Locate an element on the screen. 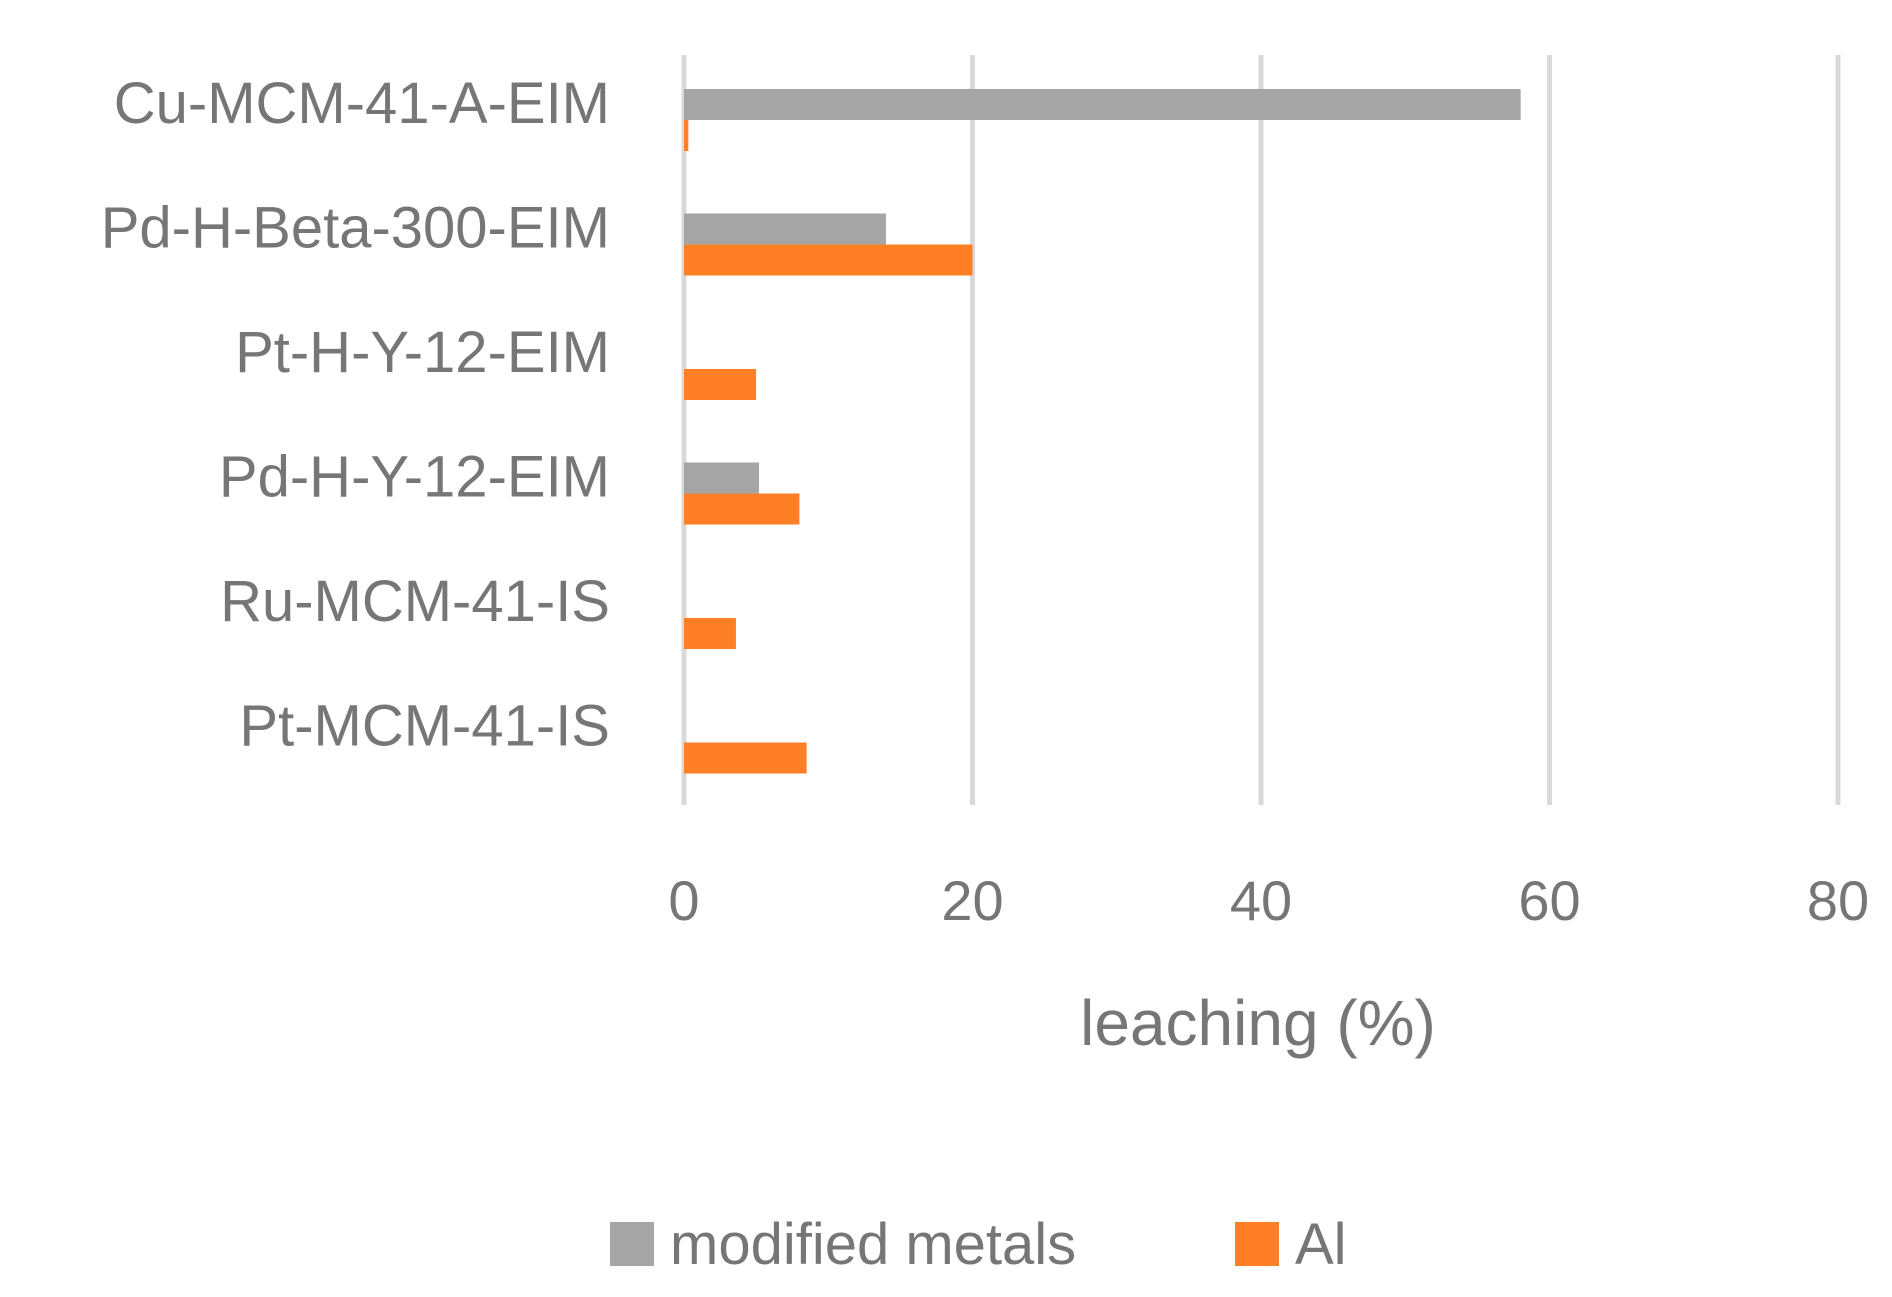  category-label-pt-mcm-41-is: Pt-MCM-41-IS is located at coordinates (424, 726).